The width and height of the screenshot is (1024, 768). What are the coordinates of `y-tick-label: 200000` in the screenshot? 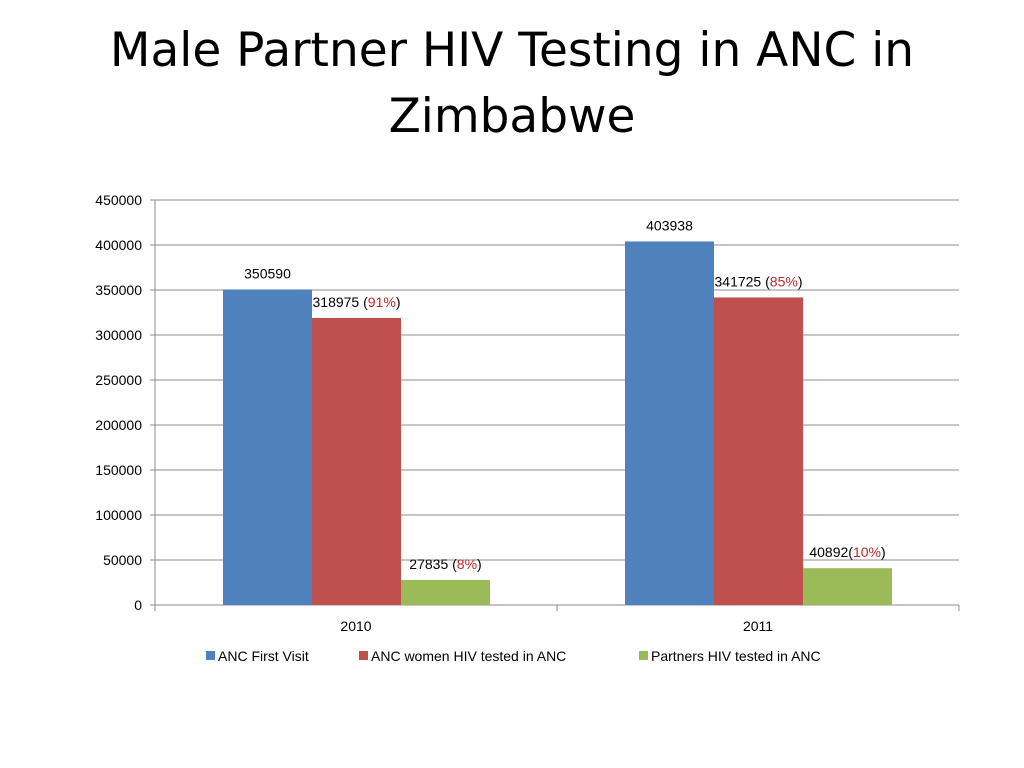 It's located at (118, 425).